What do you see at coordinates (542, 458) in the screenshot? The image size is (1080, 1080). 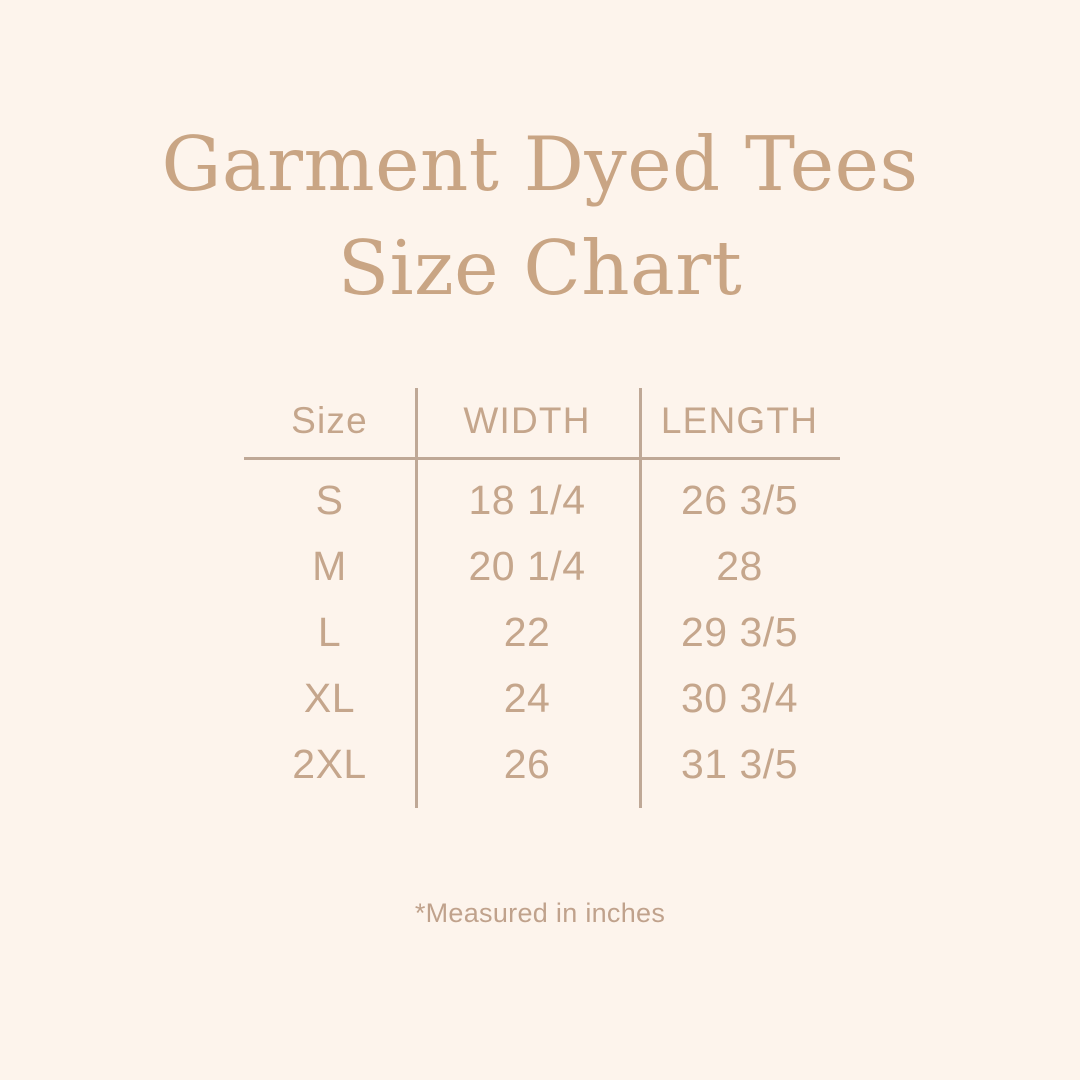 I see `header-underline` at bounding box center [542, 458].